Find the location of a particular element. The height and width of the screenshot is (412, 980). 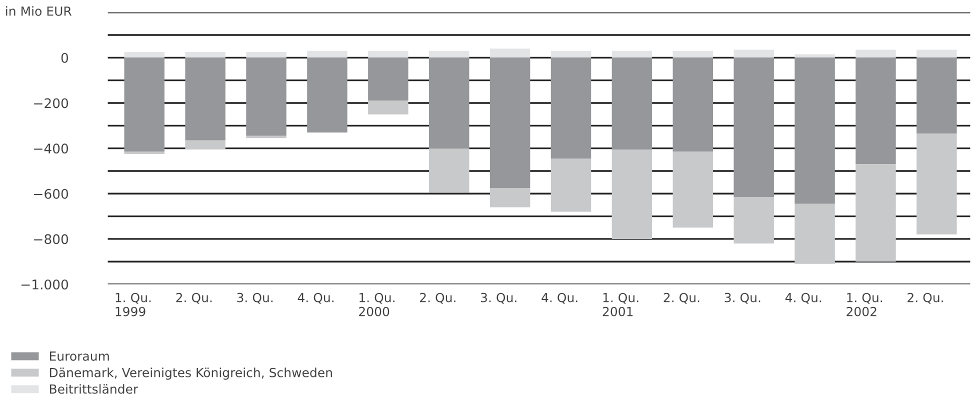

y-tick-label: 0 is located at coordinates (64, 57).